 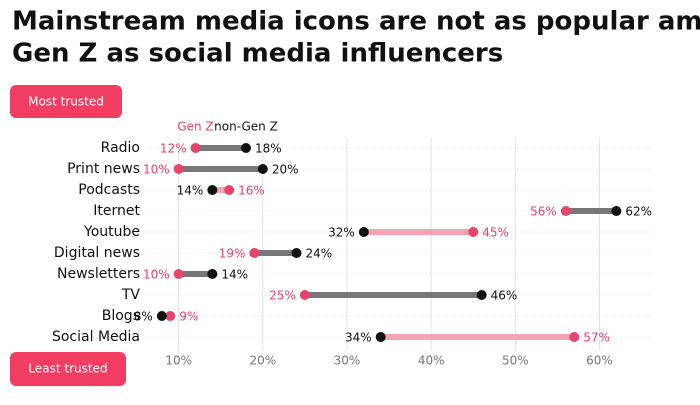 What do you see at coordinates (111, 232) in the screenshot?
I see `category-label: Youtube` at bounding box center [111, 232].